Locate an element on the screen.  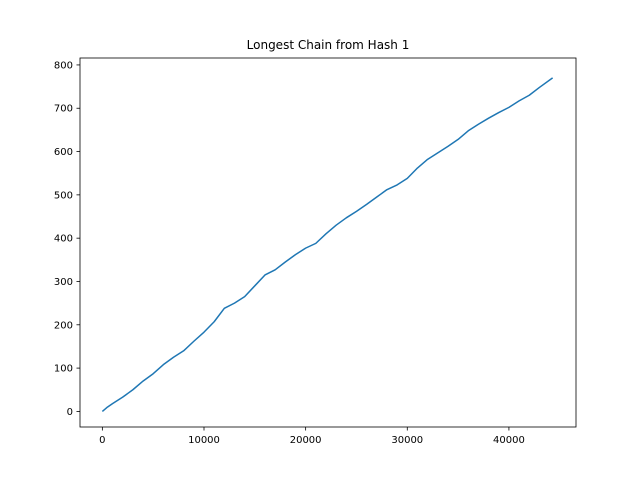
y-tick-label: 700 is located at coordinates (63, 109).